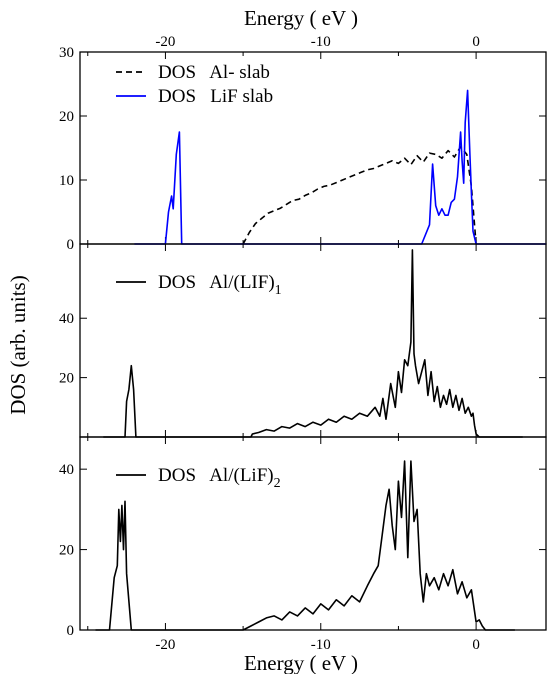 This screenshot has height=674, width=548. I want to click on legend-label: DOS LiF slab, so click(215, 96).